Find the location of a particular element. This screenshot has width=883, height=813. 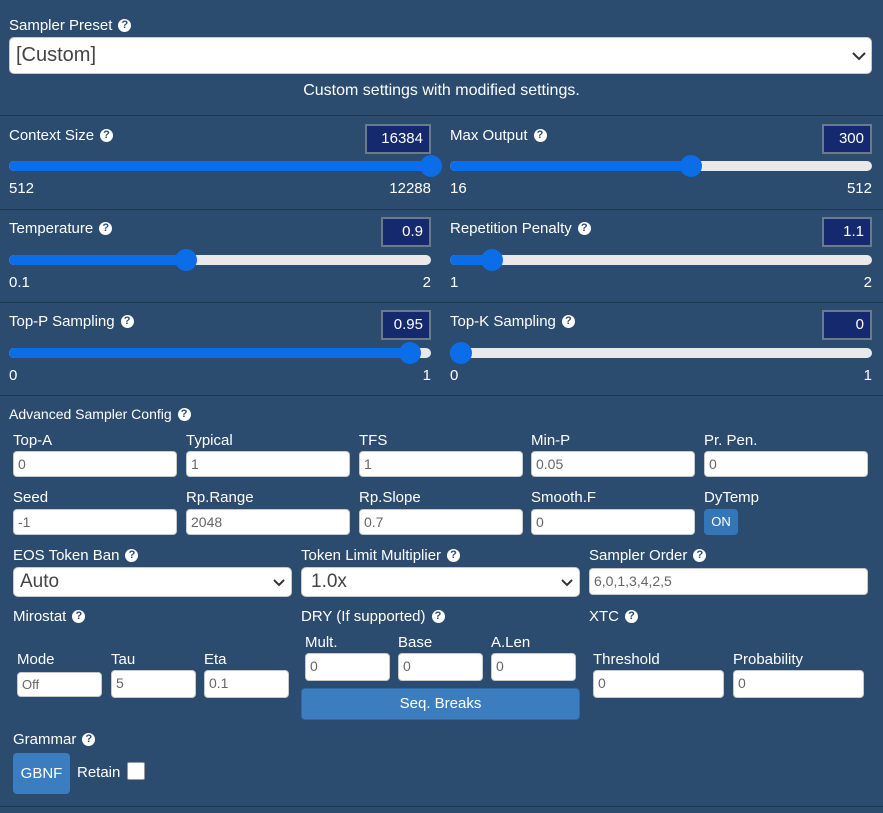

seq-breaks-button: Seq. Breaks is located at coordinates (440, 704).